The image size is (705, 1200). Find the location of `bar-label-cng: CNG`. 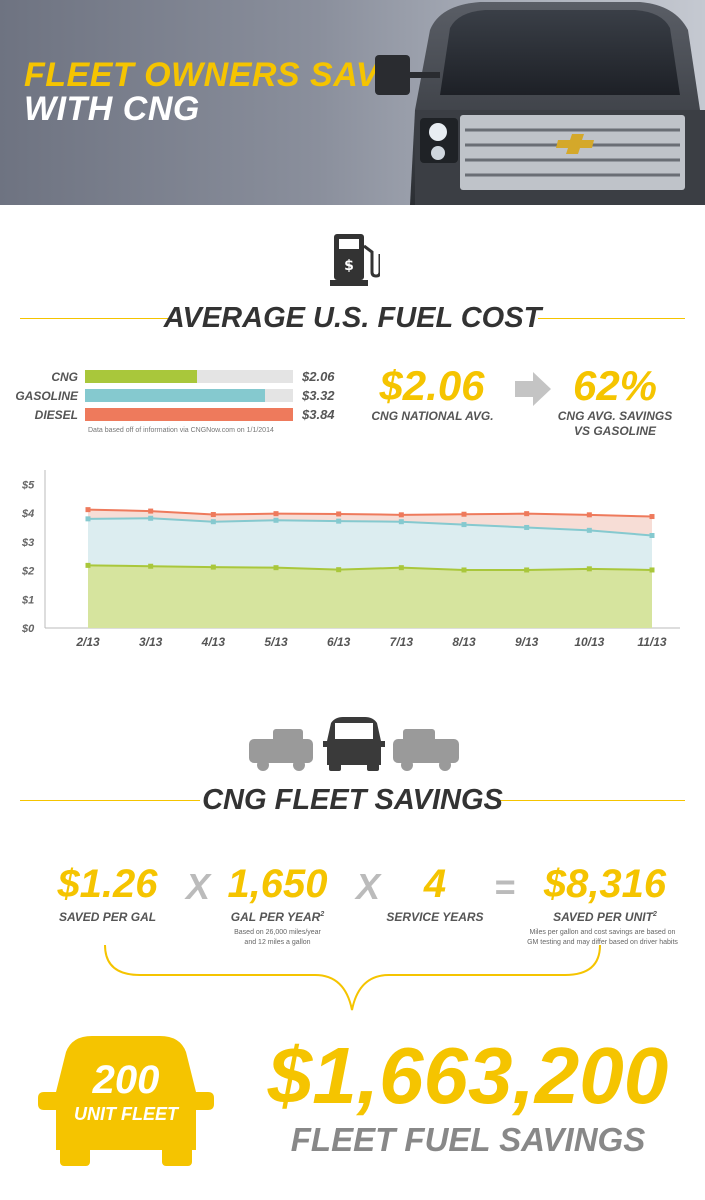

bar-label-cng: CNG is located at coordinates (64, 377).